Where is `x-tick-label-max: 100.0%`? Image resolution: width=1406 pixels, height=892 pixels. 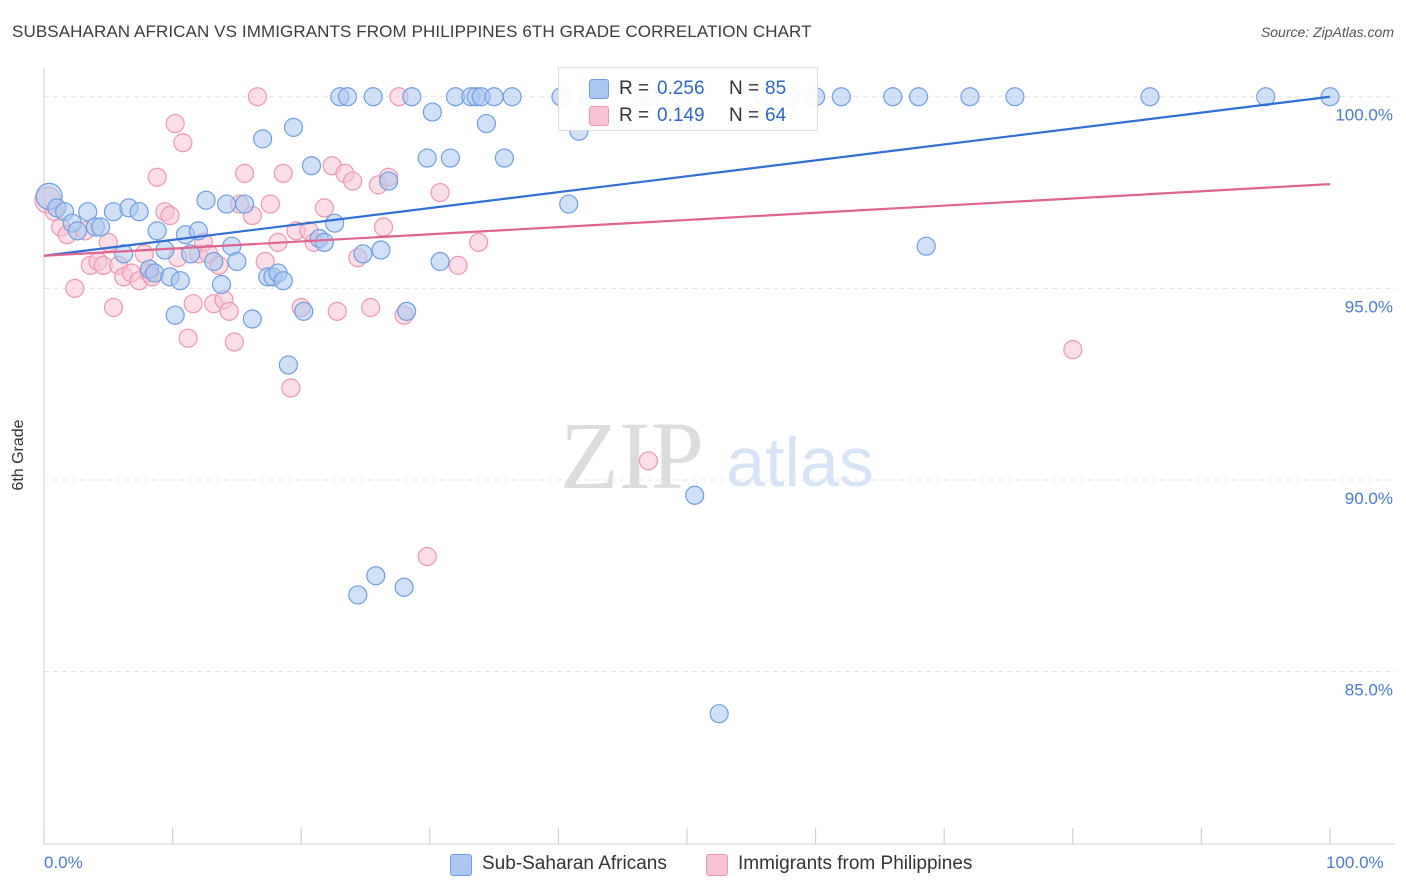
x-tick-label-max: 100.0% is located at coordinates (1355, 862).